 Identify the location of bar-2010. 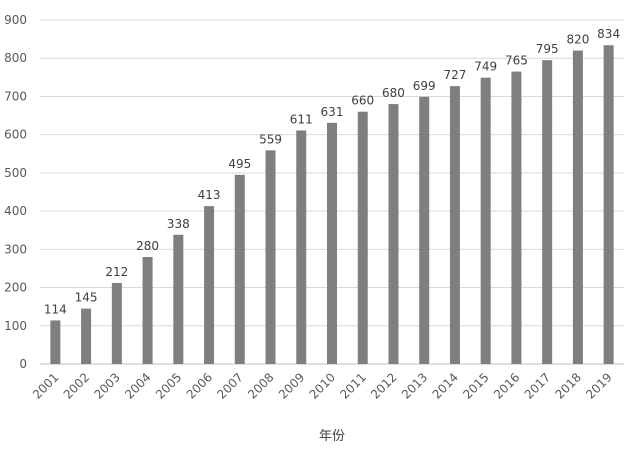
(332, 243).